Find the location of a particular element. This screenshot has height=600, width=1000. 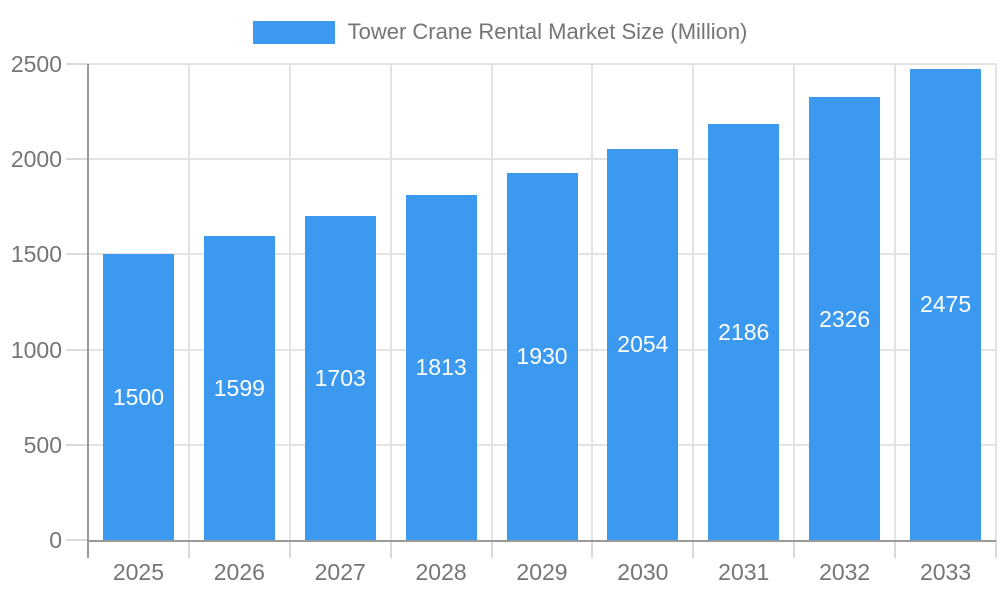

y-tick-label: 0 is located at coordinates (55, 540).